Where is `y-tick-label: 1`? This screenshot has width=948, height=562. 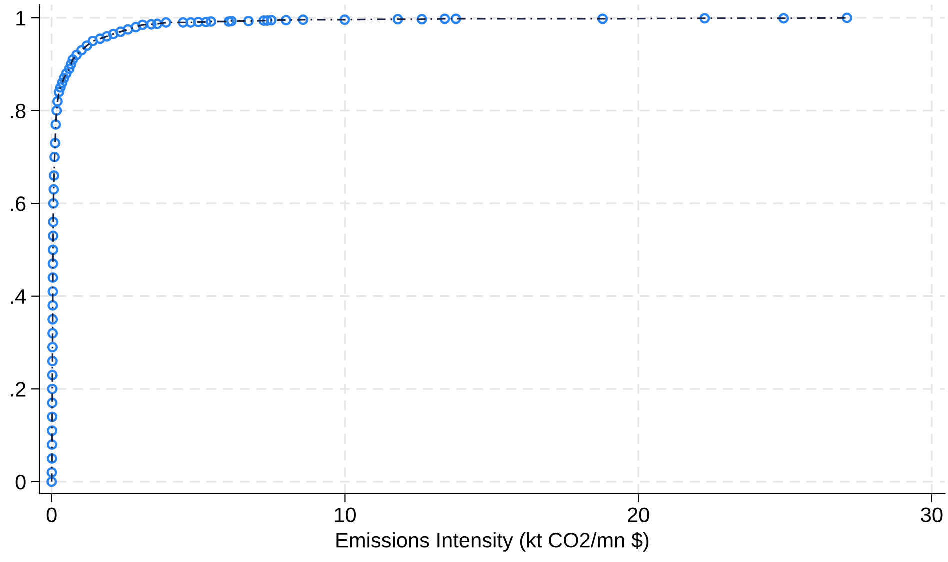 y-tick-label: 1 is located at coordinates (21, 18).